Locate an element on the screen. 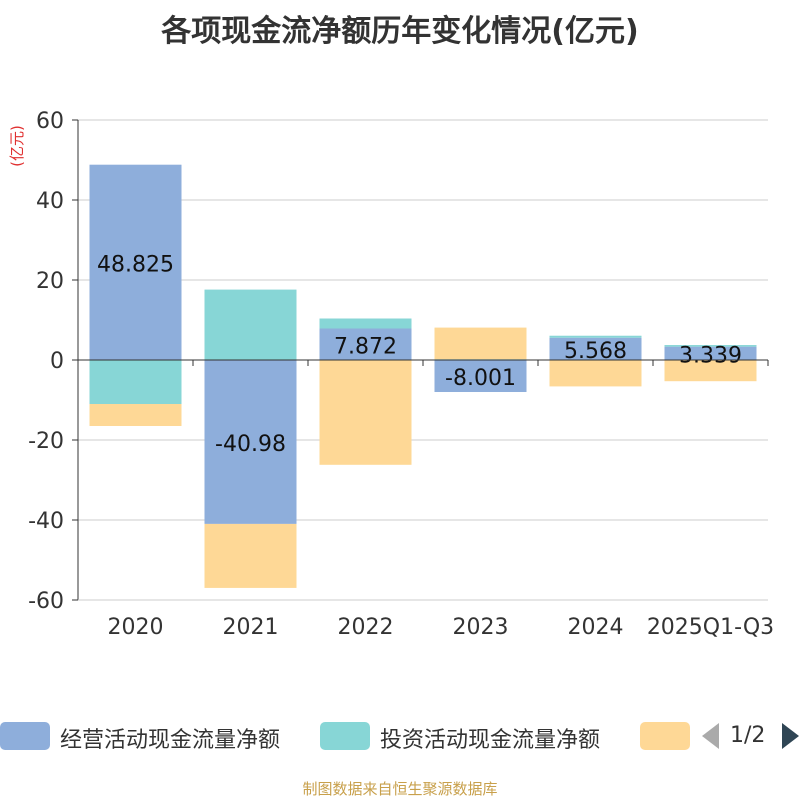 Image resolution: width=800 pixels, height=800 pixels. x-tick-label: 2025Q1-Q3 is located at coordinates (710, 627).